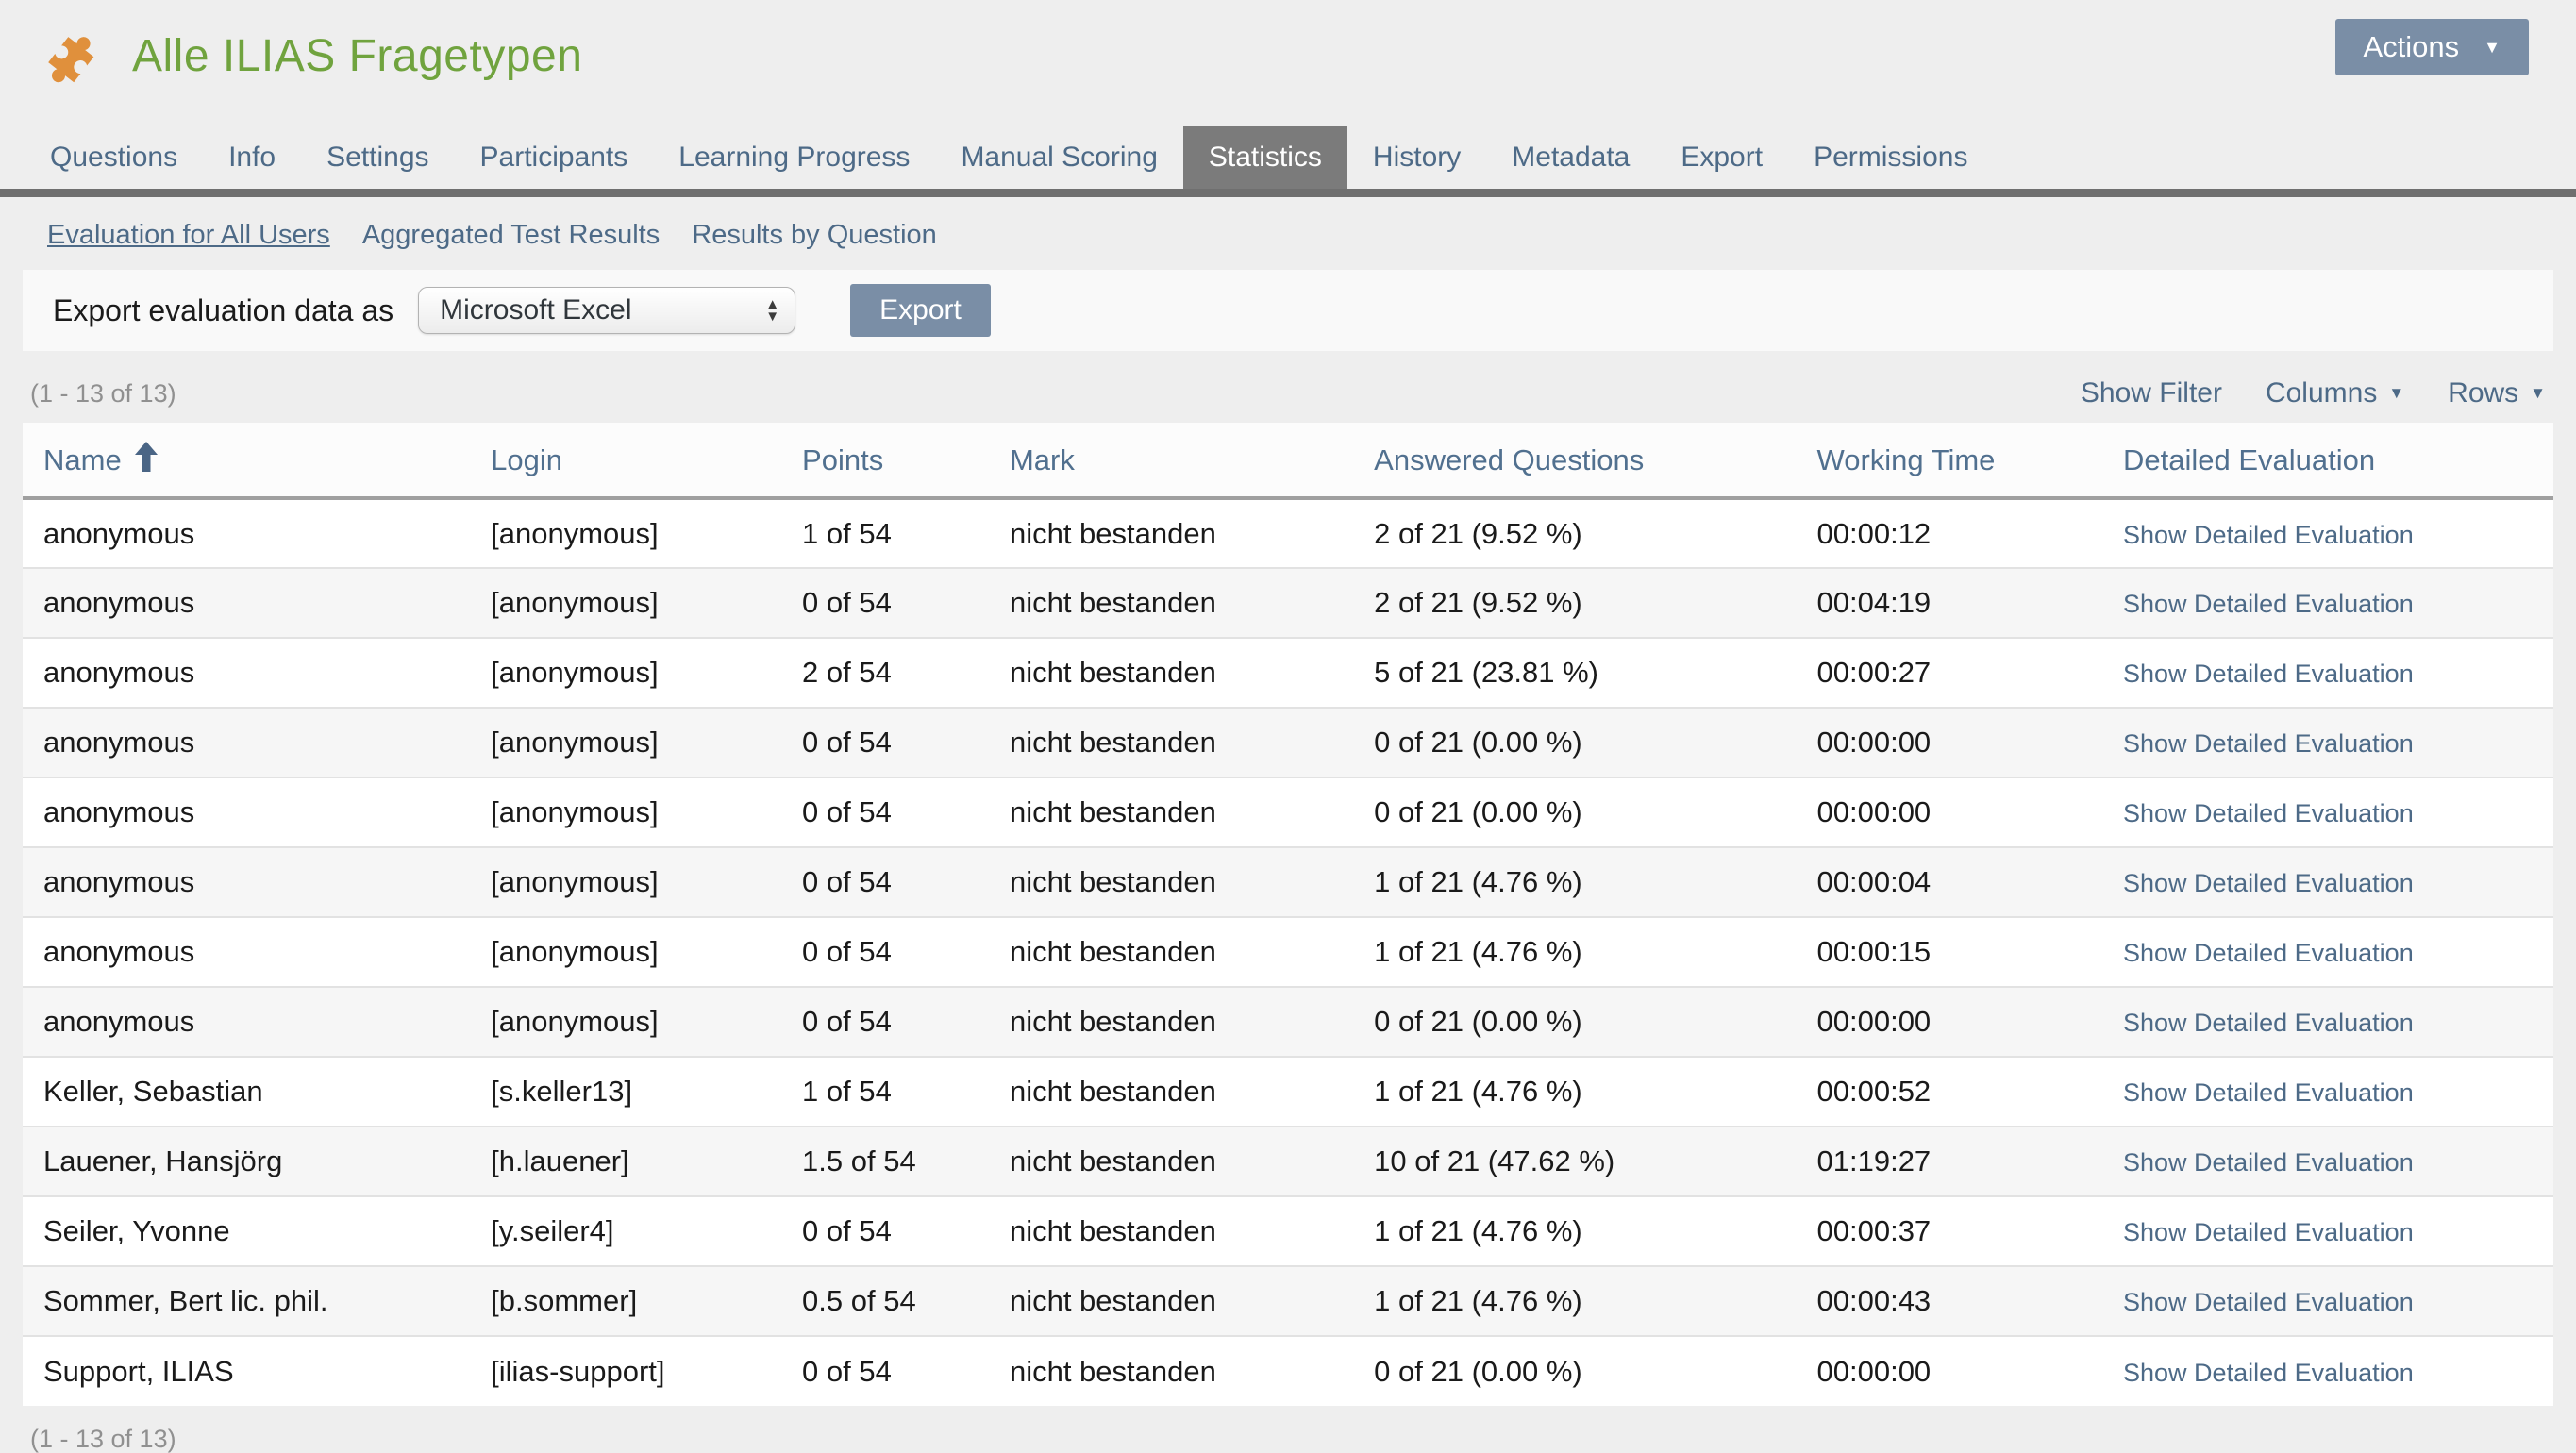 The height and width of the screenshot is (1453, 2576). What do you see at coordinates (553, 158) in the screenshot?
I see `tab-participants: Participants` at bounding box center [553, 158].